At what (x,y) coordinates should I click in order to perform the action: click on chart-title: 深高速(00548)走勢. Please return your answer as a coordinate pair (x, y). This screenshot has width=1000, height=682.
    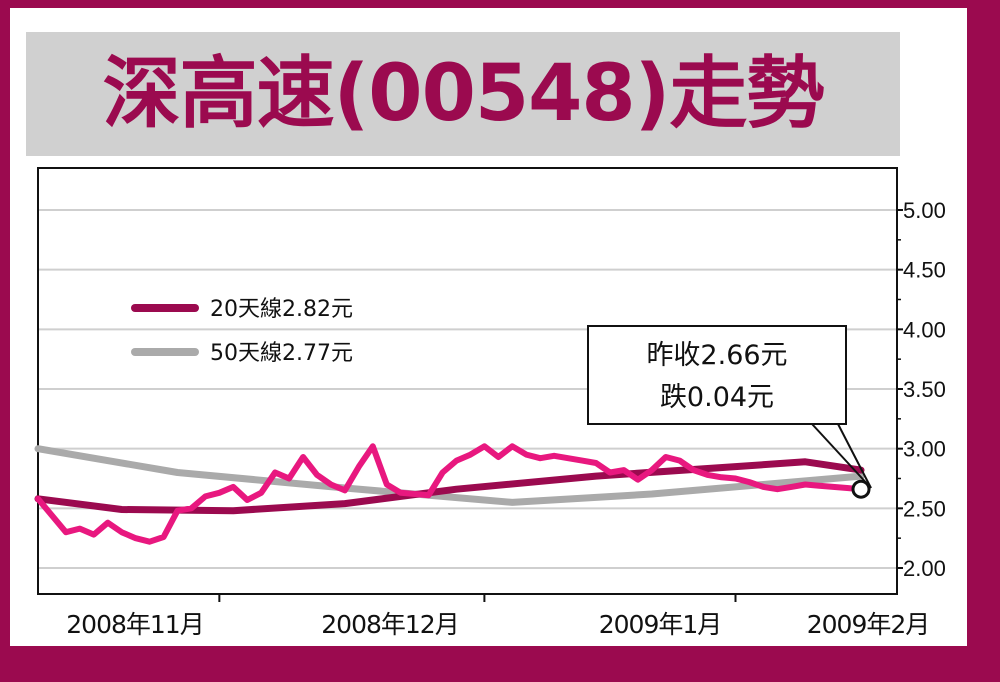
    Looking at the image, I should click on (463, 94).